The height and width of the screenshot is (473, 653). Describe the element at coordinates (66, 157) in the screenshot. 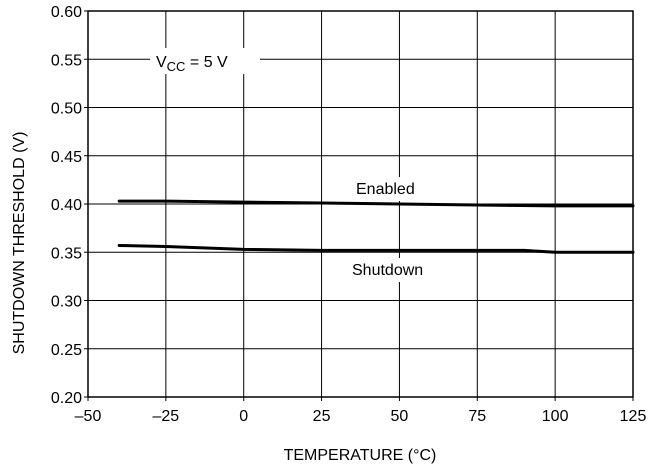

I see `y-tick-label: 0.45` at that location.